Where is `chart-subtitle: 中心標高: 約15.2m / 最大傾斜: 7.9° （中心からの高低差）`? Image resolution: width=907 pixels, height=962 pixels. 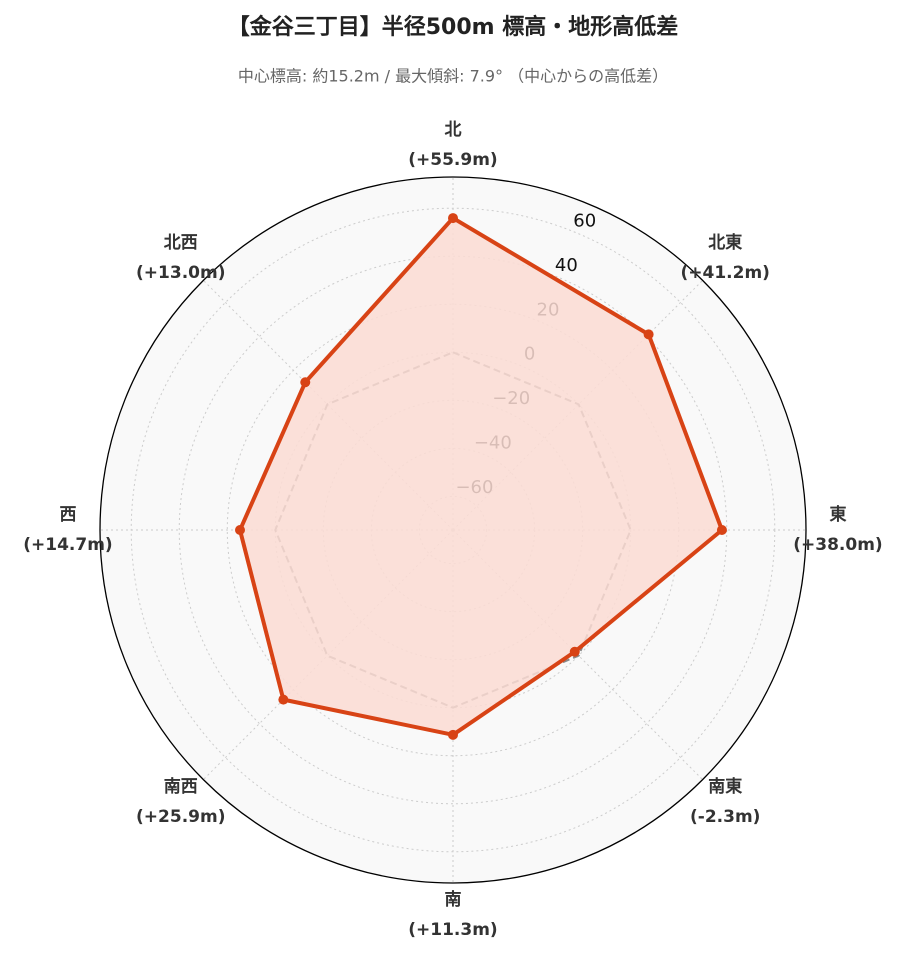 chart-subtitle: 中心標高: 約15.2m / 最大傾斜: 7.9° （中心からの高低差） is located at coordinates (453, 76).